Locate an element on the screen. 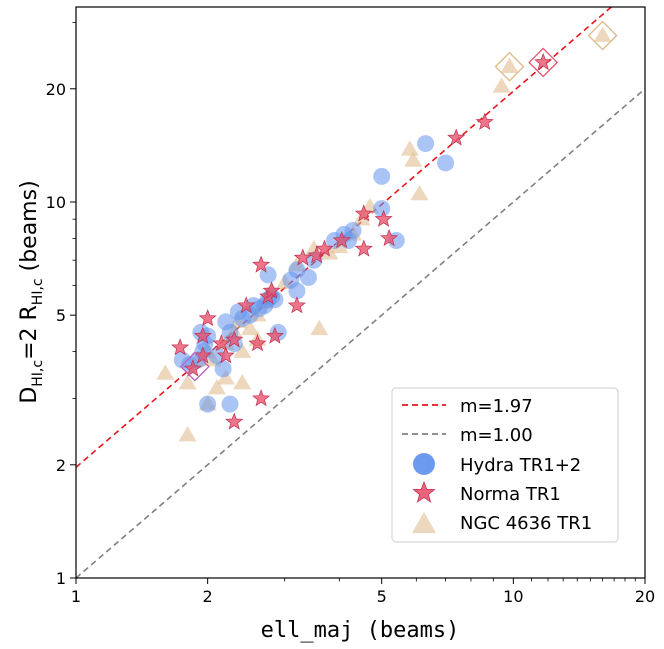  y-tick-label: 20 is located at coordinates (56, 89).